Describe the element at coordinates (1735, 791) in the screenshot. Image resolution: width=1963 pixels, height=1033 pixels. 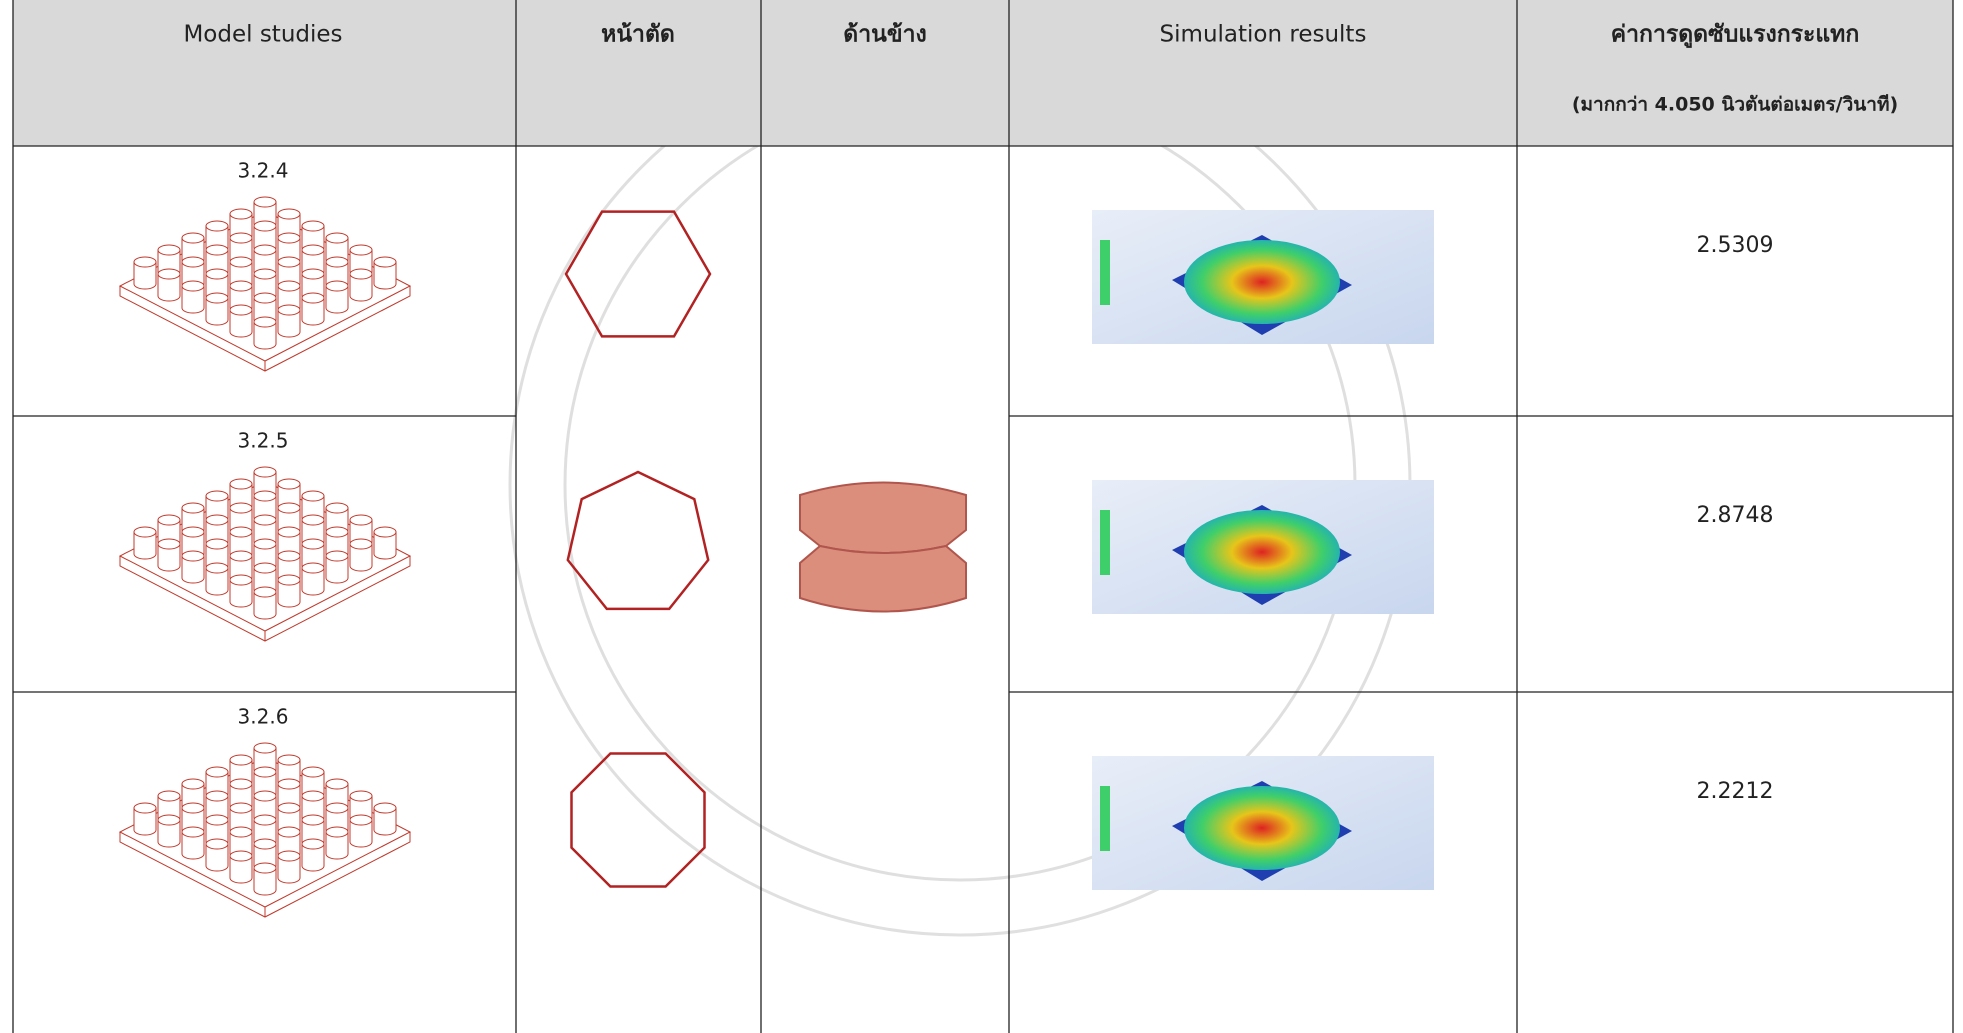
I see `absorption-value: 2.2212` at that location.